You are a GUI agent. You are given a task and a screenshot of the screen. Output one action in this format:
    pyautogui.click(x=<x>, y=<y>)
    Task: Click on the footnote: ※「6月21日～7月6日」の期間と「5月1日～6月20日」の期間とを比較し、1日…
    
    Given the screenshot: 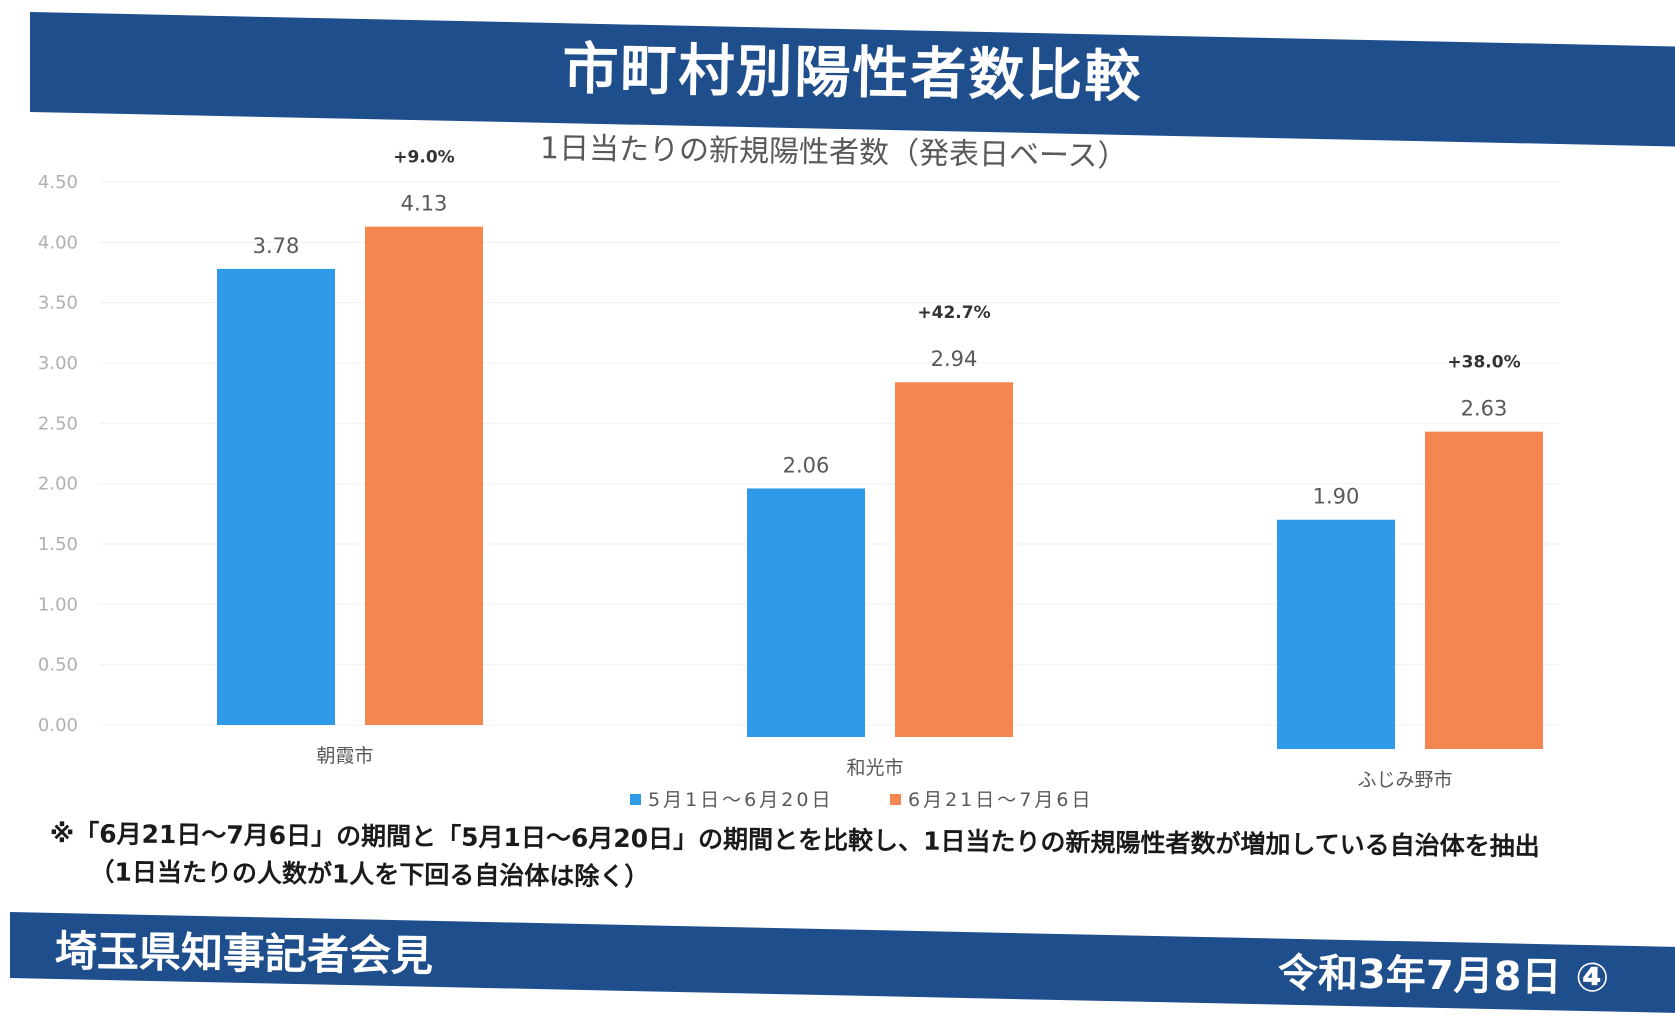 What is the action you would take?
    pyautogui.click(x=849, y=860)
    